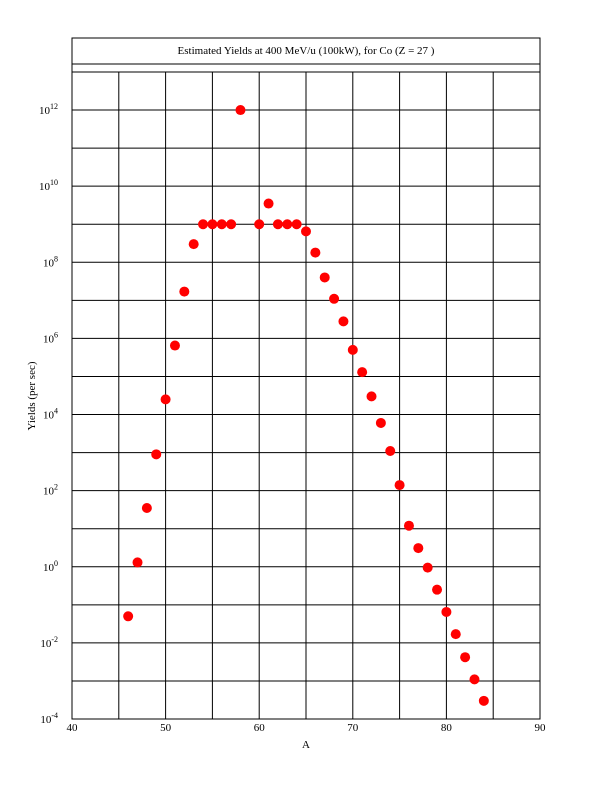 This screenshot has width=612, height=792. Describe the element at coordinates (307, 728) in the screenshot. I see `x-tick-labels: 40 50 60 70 80 90` at that location.